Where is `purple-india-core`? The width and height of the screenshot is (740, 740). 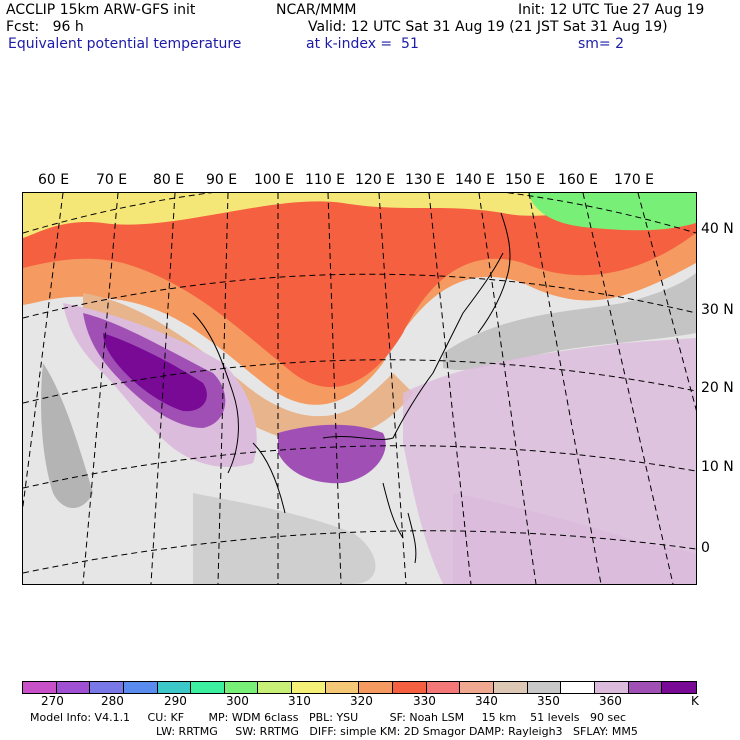
purple-india-core is located at coordinates (155, 372).